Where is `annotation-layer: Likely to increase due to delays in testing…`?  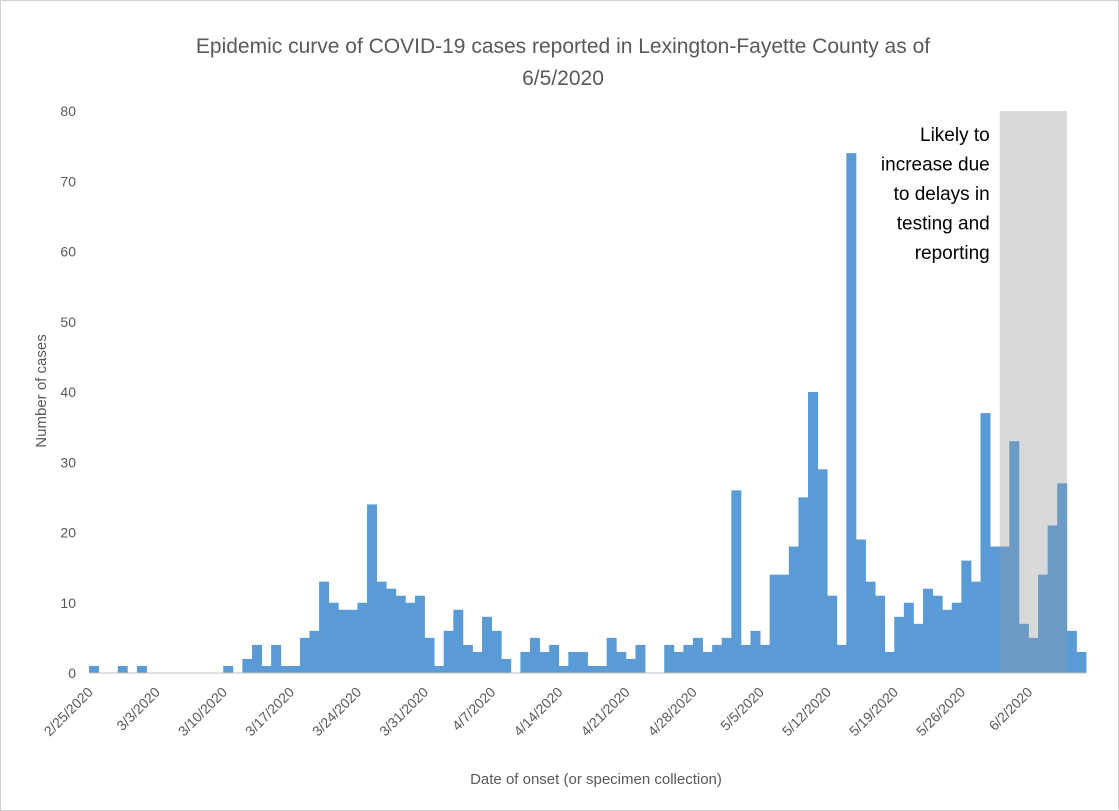
annotation-layer: Likely to increase due to delays in testing… is located at coordinates (935, 194).